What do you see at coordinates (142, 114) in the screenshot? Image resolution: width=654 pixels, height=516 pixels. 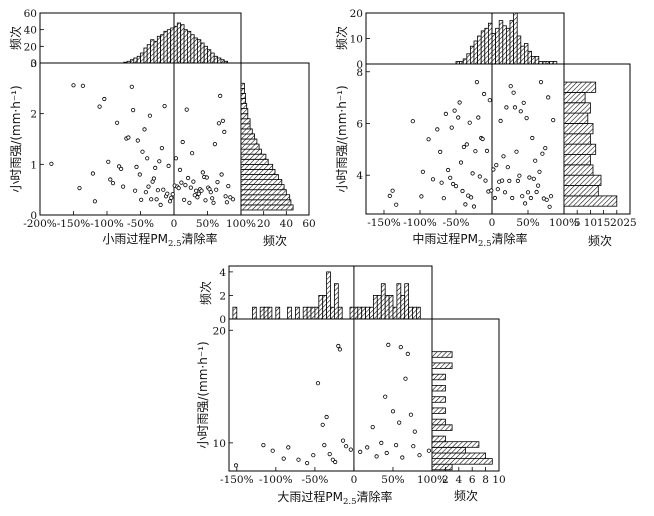 I see `light-scatter-points` at bounding box center [142, 114].